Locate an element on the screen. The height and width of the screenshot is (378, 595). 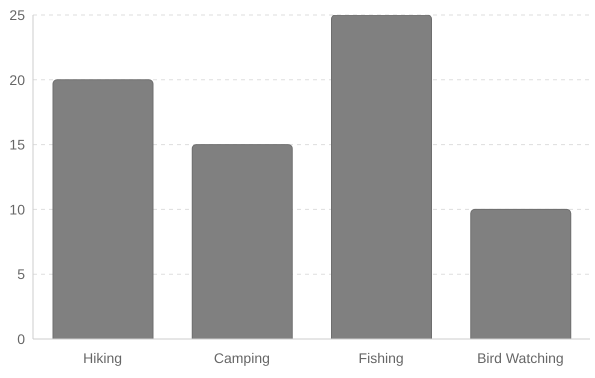
y-tick-label: 20 is located at coordinates (17, 80).